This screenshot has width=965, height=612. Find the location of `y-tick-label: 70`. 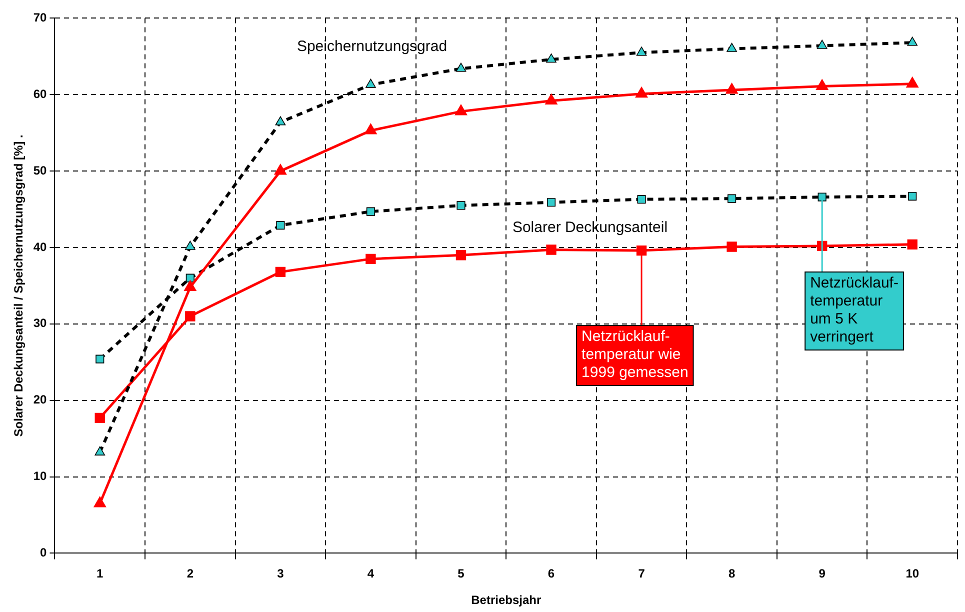

y-tick-label: 70 is located at coordinates (40, 17).